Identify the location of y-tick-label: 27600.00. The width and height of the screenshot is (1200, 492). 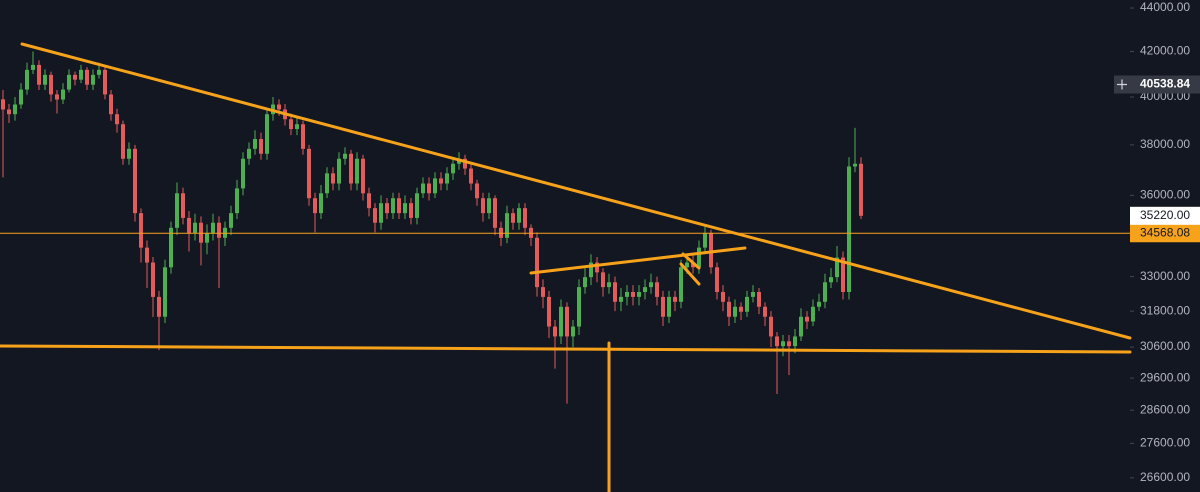
(1165, 443).